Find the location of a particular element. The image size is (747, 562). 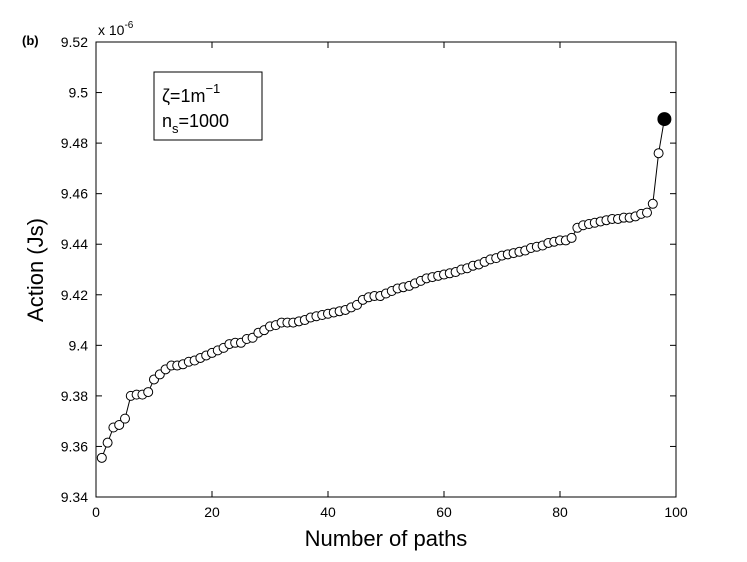

y-axis-label: Action (Js) is located at coordinates (35, 270).